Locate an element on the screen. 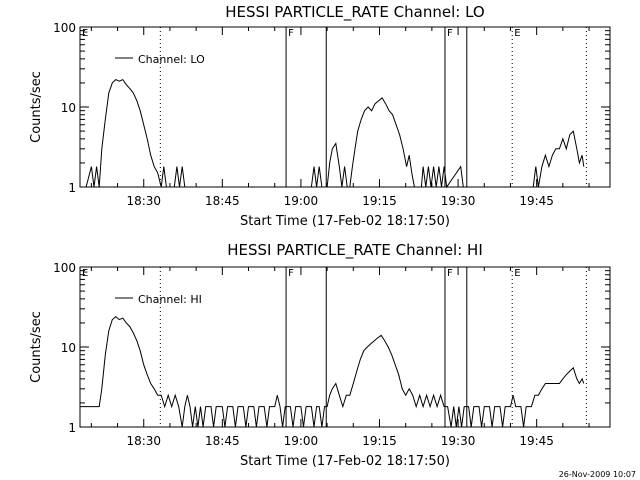 This screenshot has width=640, height=480. hi-x-tick-label: 19:30 is located at coordinates (458, 441).